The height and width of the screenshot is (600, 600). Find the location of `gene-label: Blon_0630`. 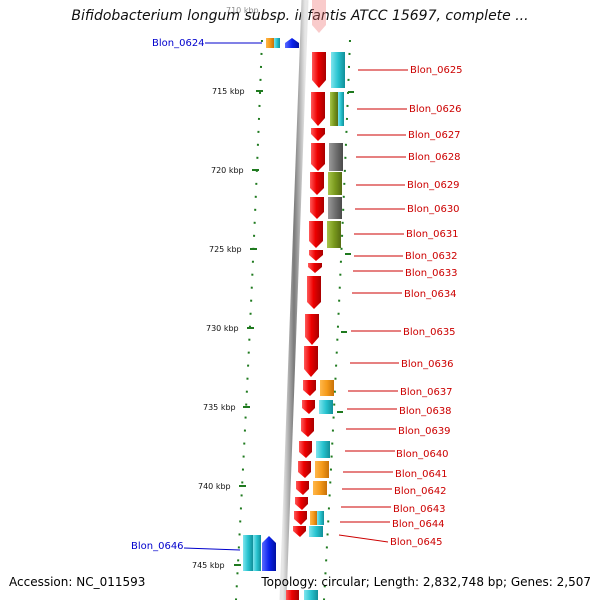

gene-label: Blon_0630 is located at coordinates (433, 209).